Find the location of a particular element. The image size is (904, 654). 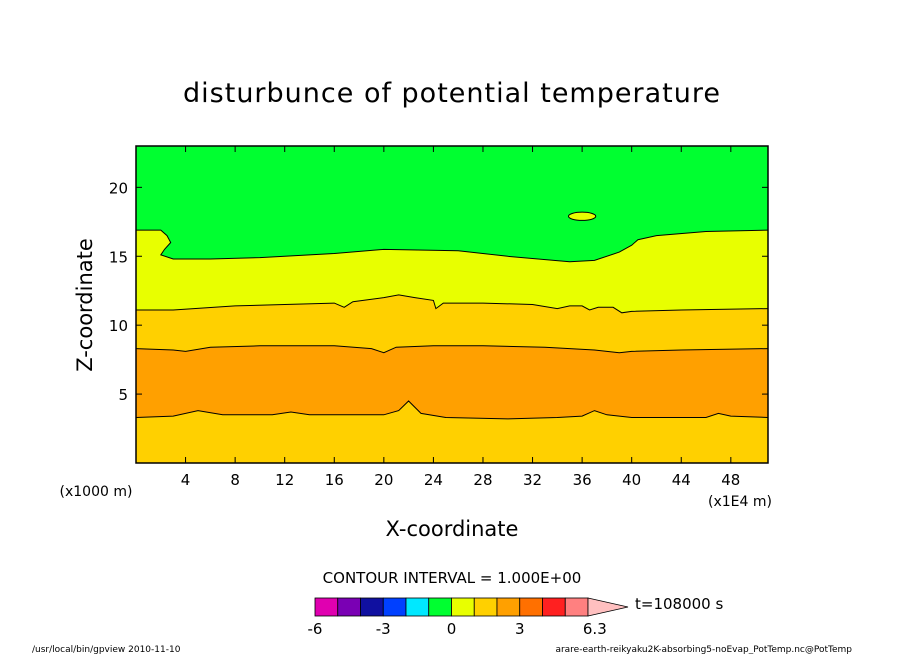

colorbar-tick-label: -6 is located at coordinates (315, 629).